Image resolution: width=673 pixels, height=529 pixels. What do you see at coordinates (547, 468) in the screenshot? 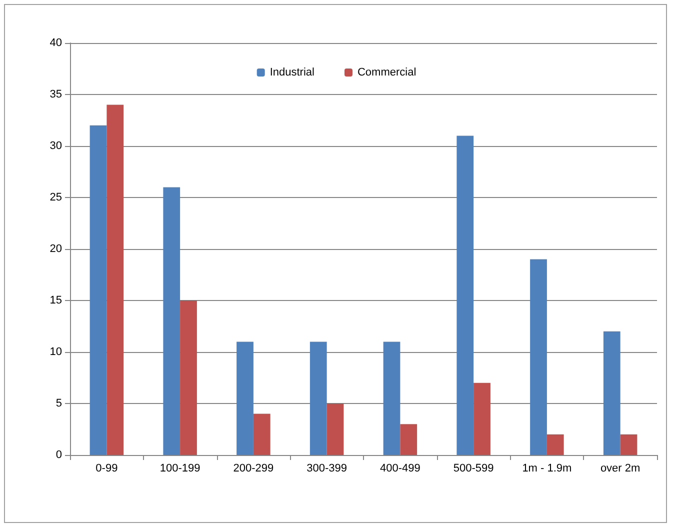
I see `x-tick-label: 1m - 1.9m` at bounding box center [547, 468].